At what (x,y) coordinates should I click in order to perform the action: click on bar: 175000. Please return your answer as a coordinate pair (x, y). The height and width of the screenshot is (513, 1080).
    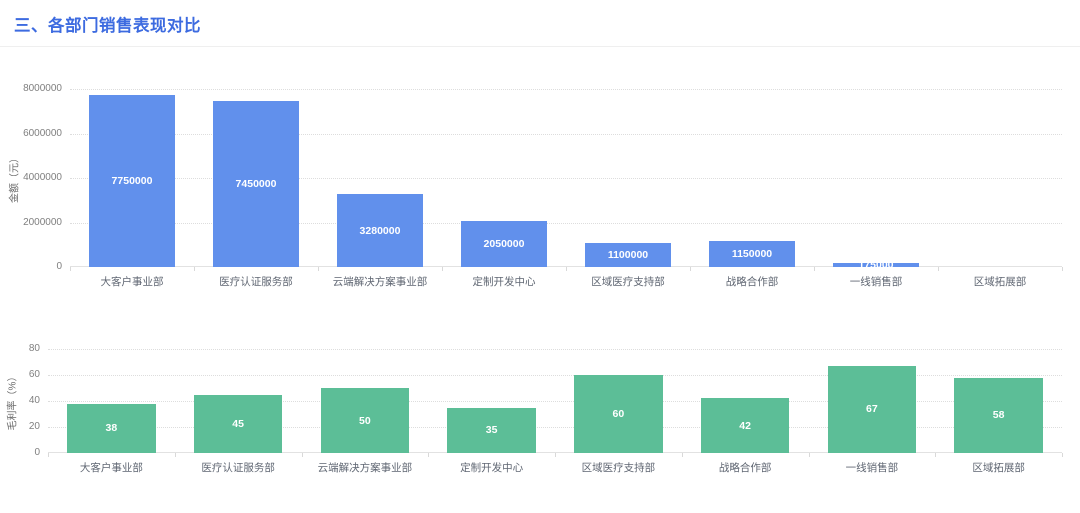
    Looking at the image, I should click on (876, 265).